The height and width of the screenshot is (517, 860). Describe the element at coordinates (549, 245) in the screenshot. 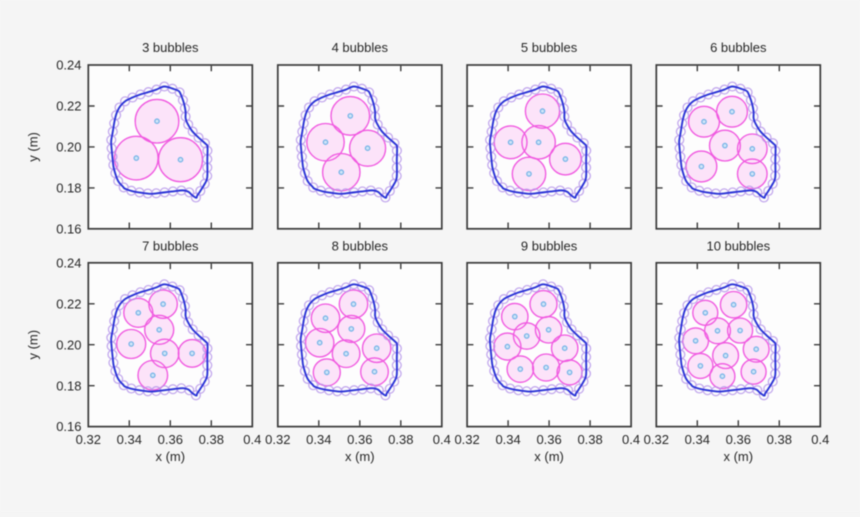

I see `svg-text: 9 bubbles` at that location.